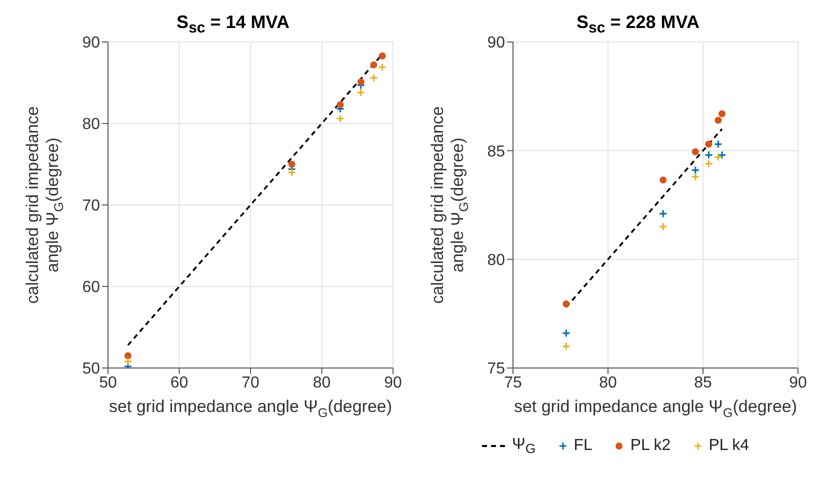 Image resolution: width=821 pixels, height=477 pixels. I want to click on x-tick-label: 50, so click(108, 383).